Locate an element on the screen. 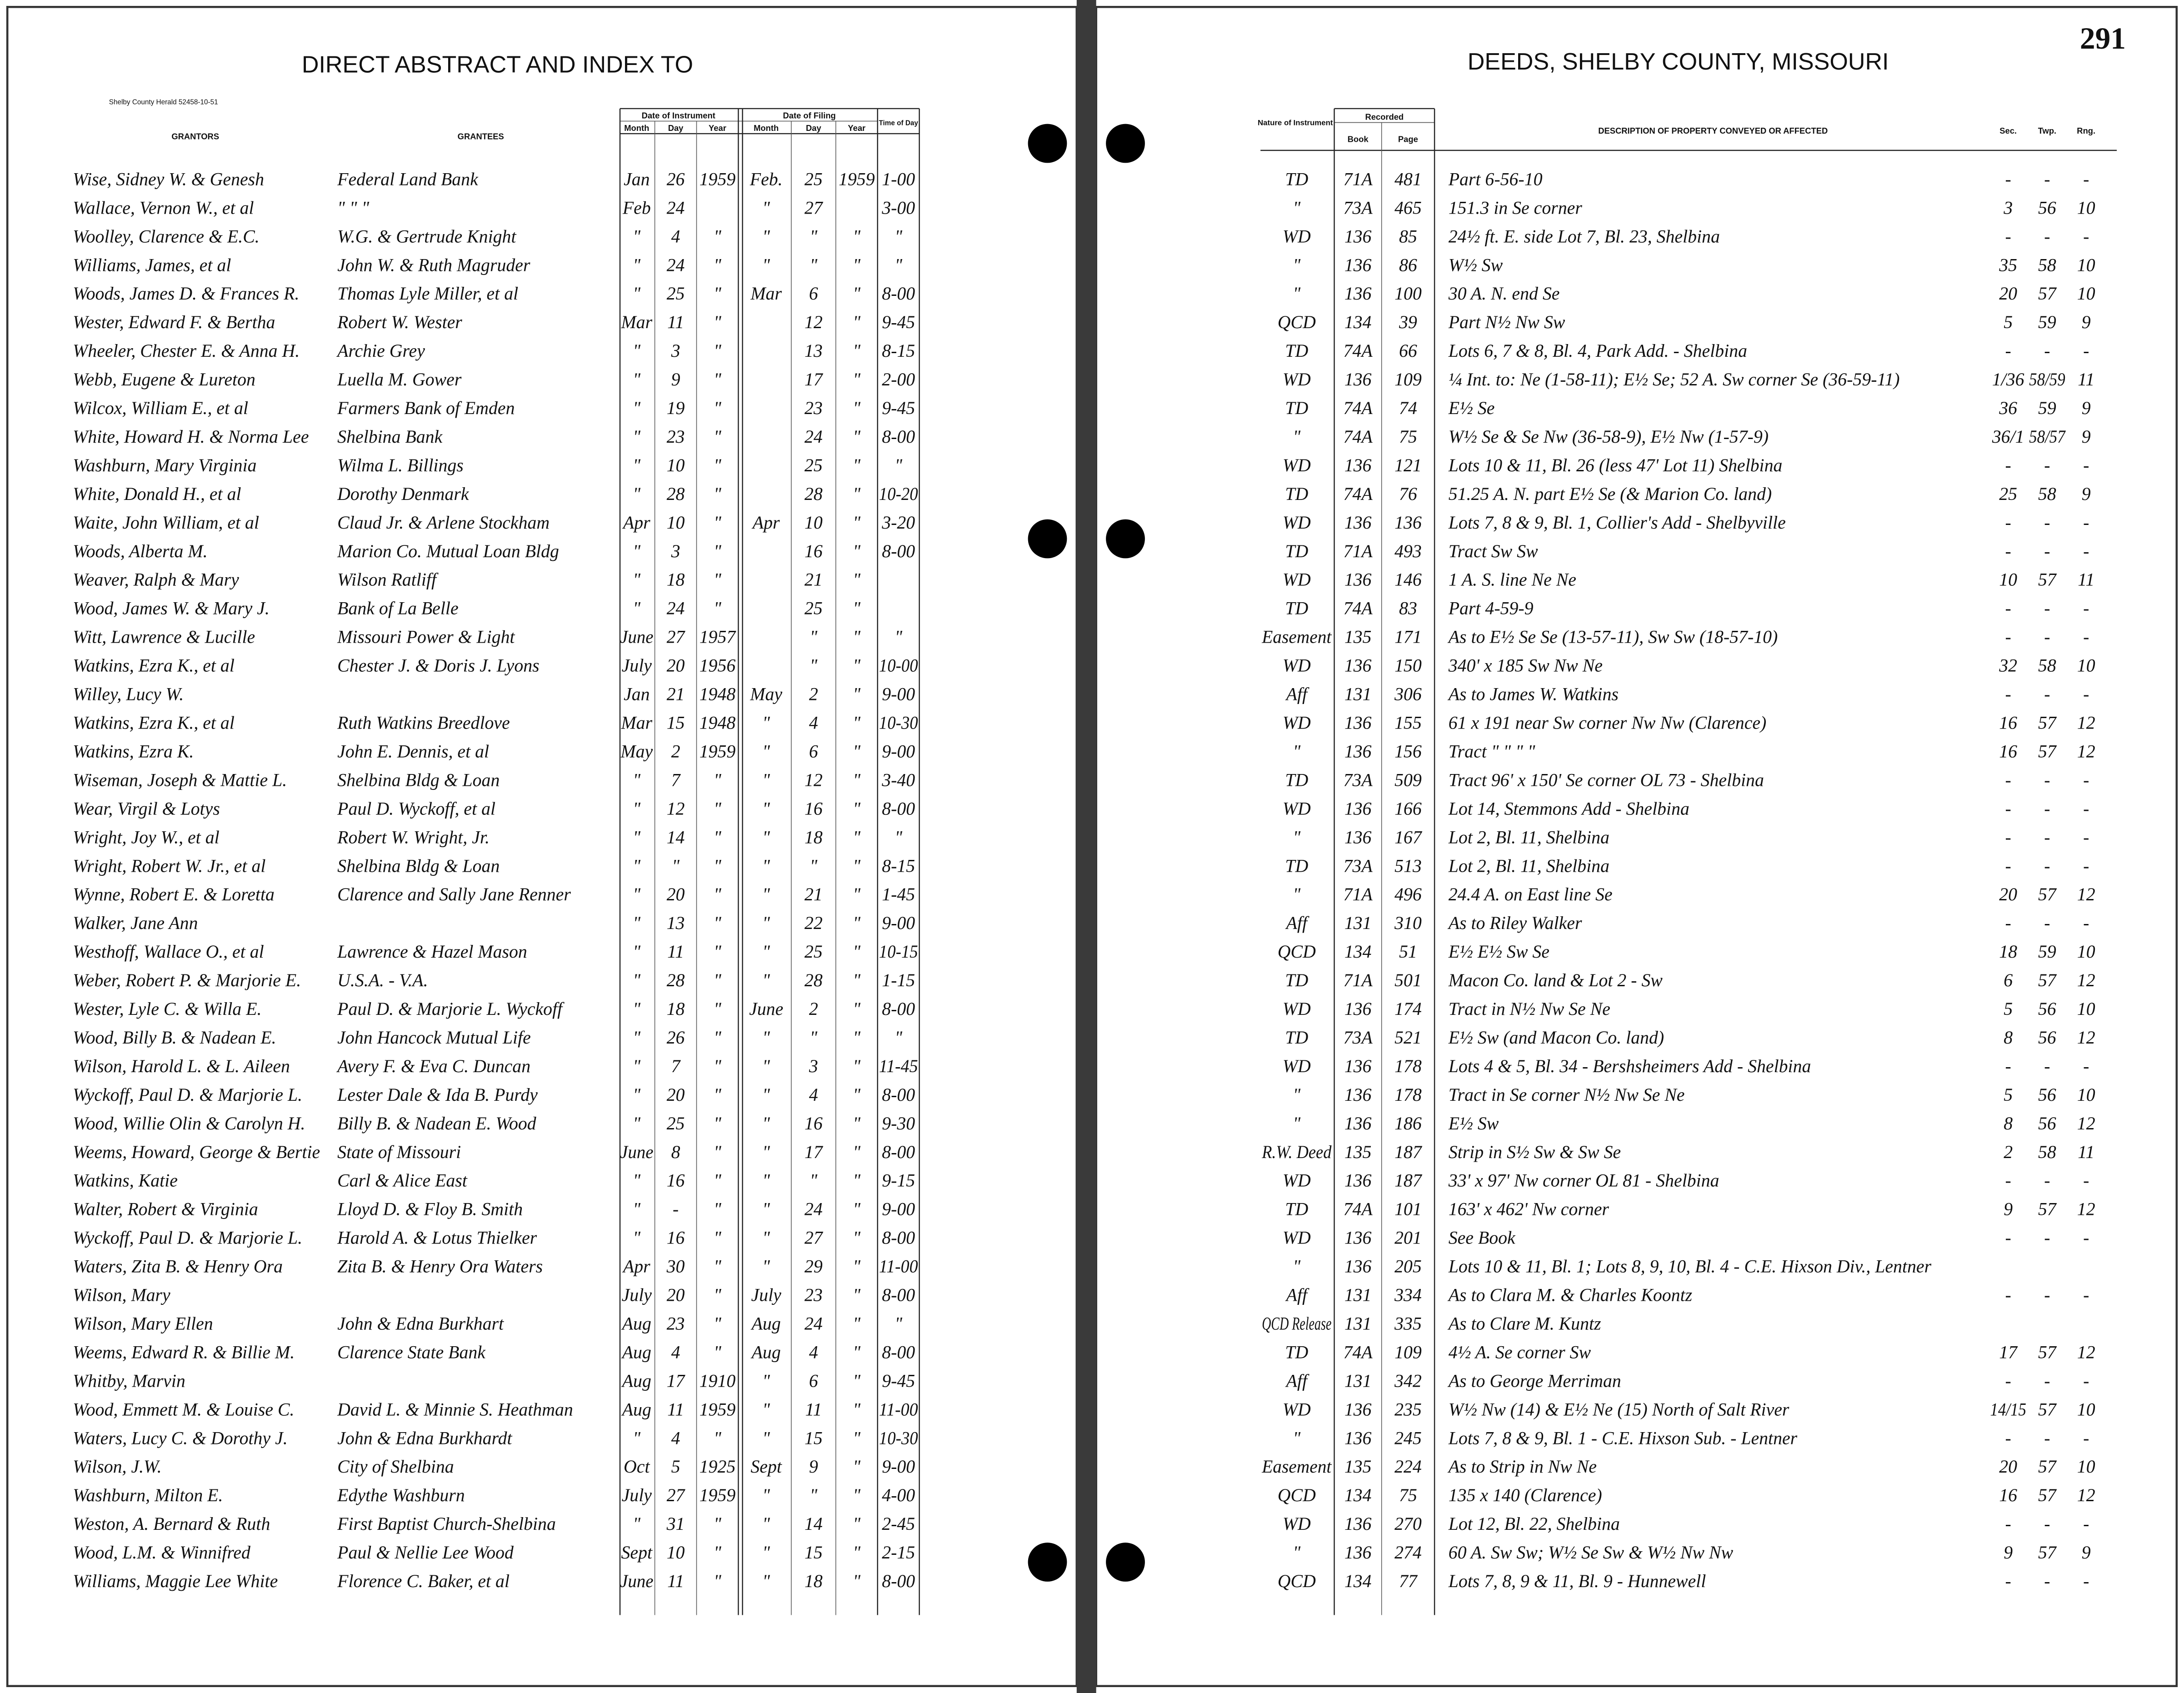 Image resolution: width=2184 pixels, height=1693 pixels. ledger-cell: 71A is located at coordinates (1358, 980).